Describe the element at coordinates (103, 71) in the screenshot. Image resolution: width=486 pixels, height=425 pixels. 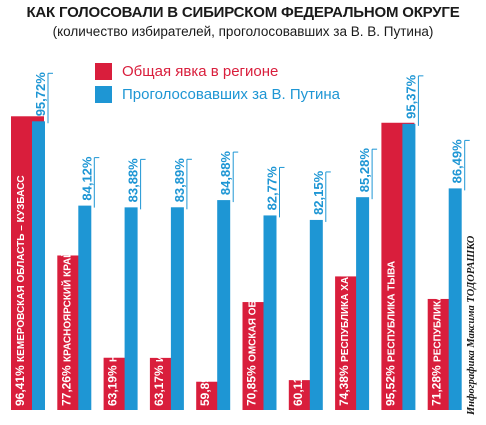
I see `legend-swatch-turnout` at that location.